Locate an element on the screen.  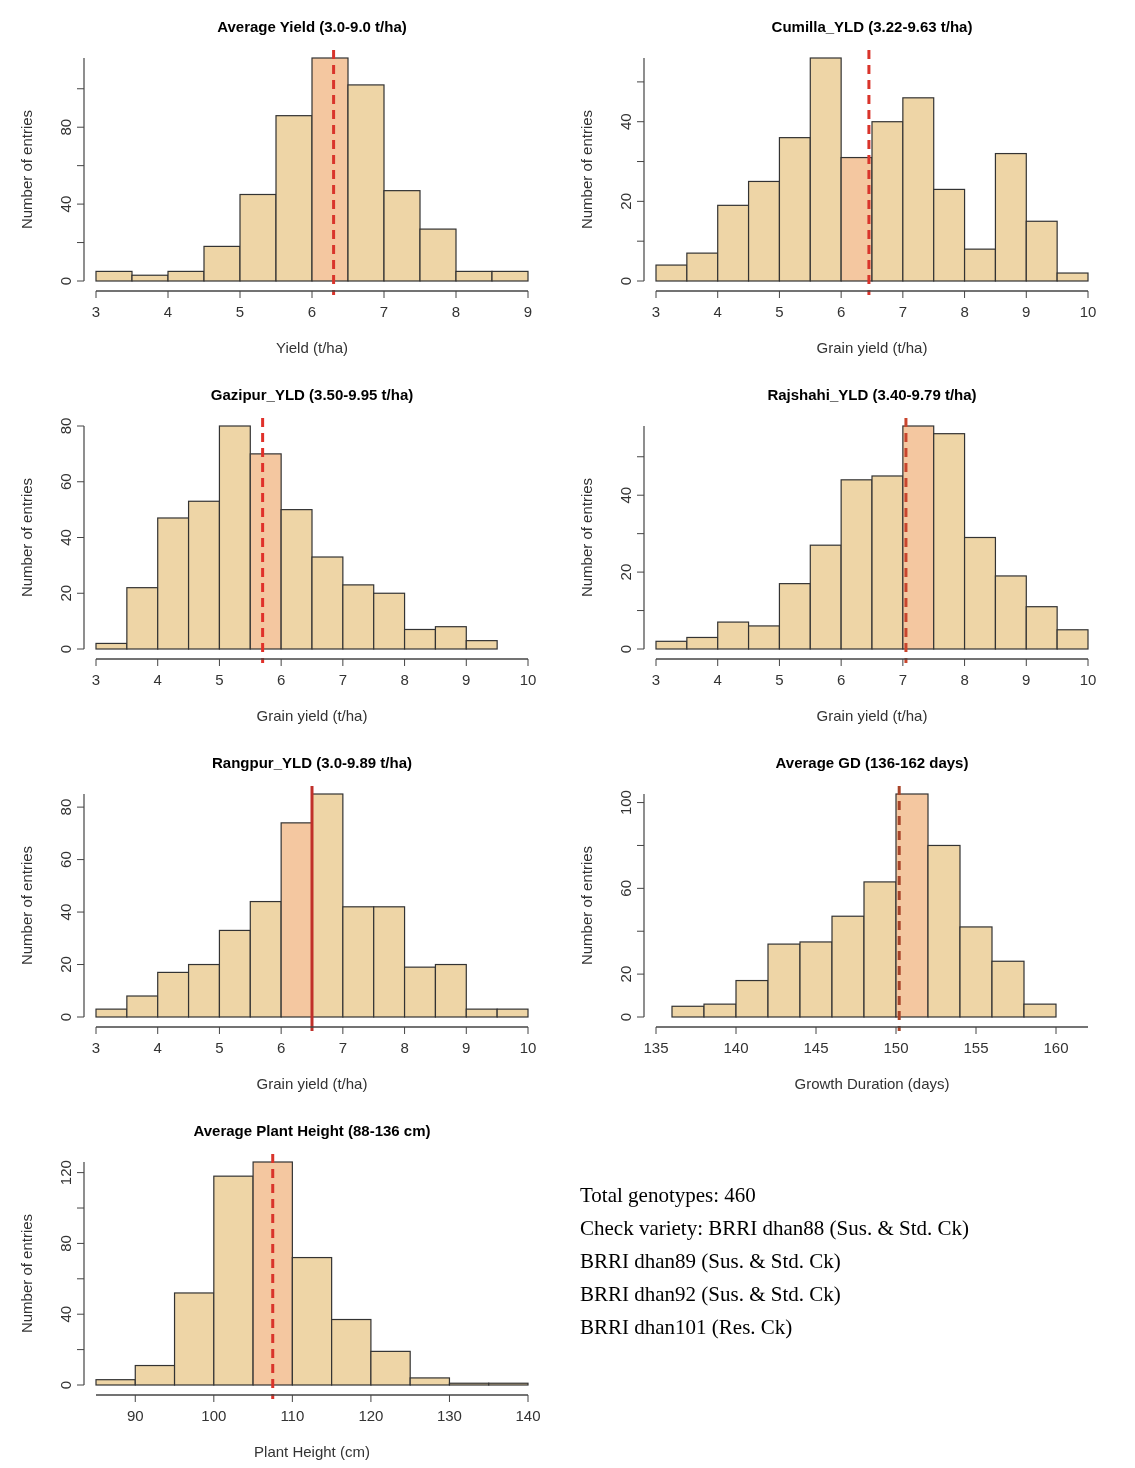
x-tick-label: 135 is located at coordinates (656, 1047).